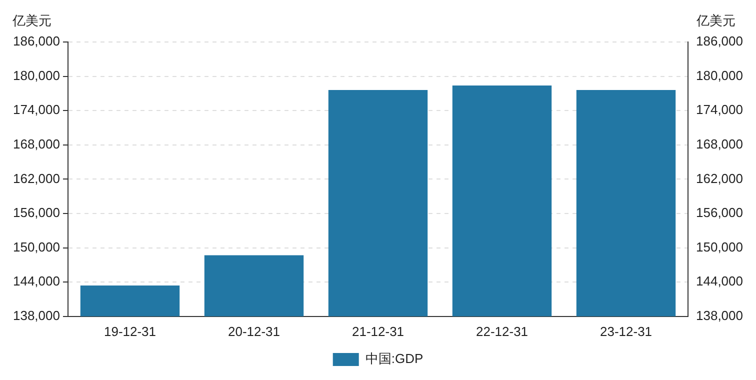  What do you see at coordinates (716, 20) in the screenshot?
I see `y2-axis-title: 亿美元` at bounding box center [716, 20].